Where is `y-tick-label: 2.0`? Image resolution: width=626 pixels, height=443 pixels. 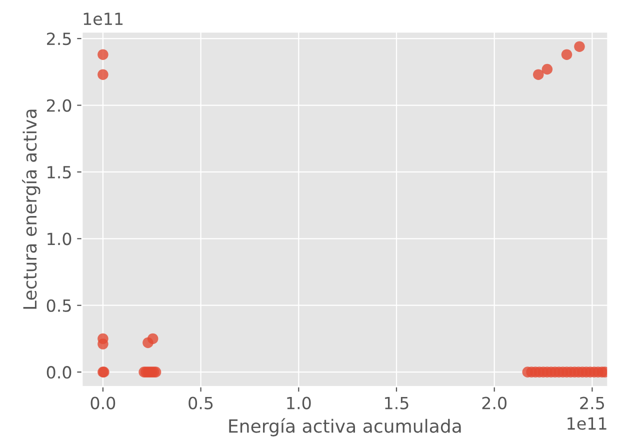
y-tick-label: 2.0 is located at coordinates (59, 105).